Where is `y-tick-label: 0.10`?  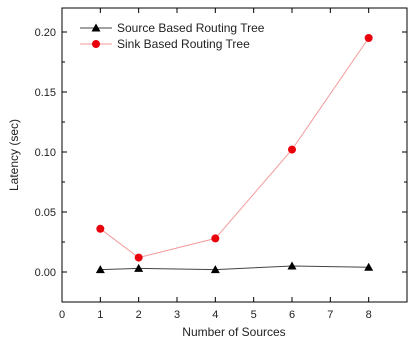
y-tick-label: 0.10 is located at coordinates (45, 153).